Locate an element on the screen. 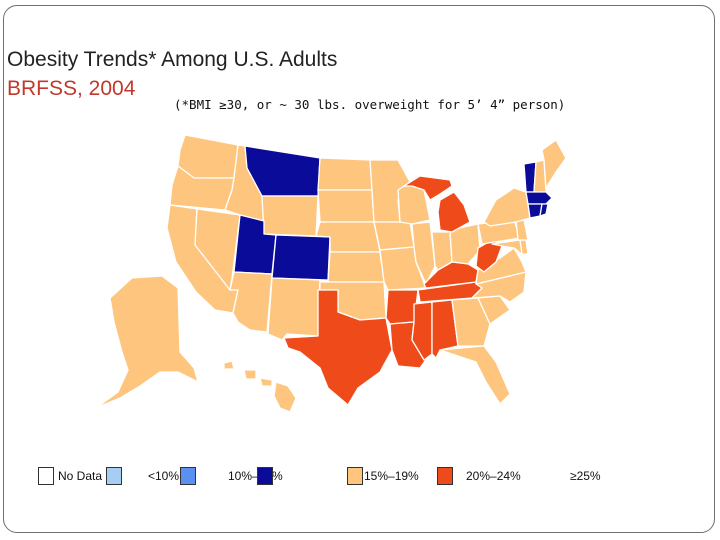  state-mi-lower is located at coordinates (454, 212).